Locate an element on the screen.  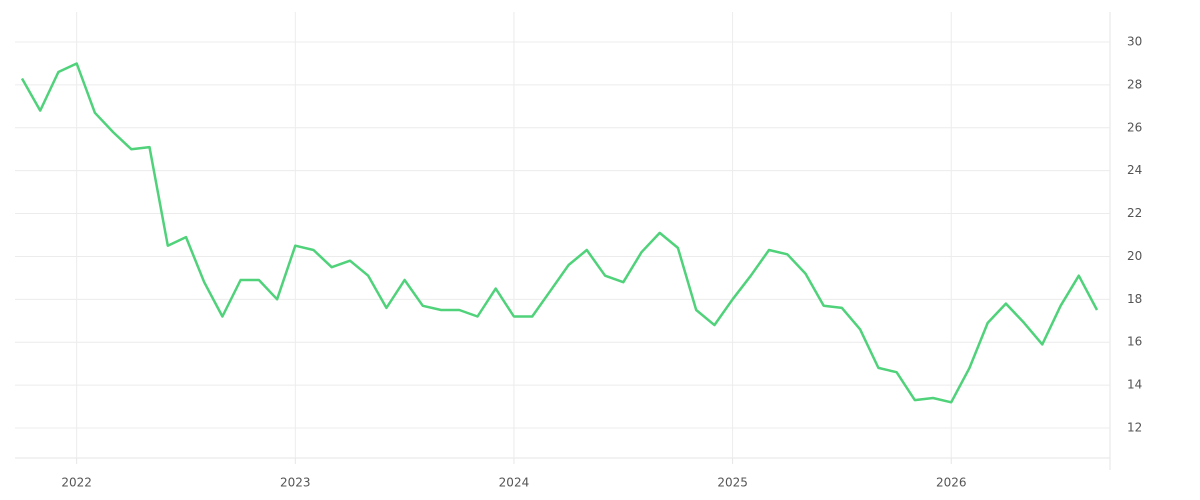
y-tick-label: 14 is located at coordinates (1134, 385).